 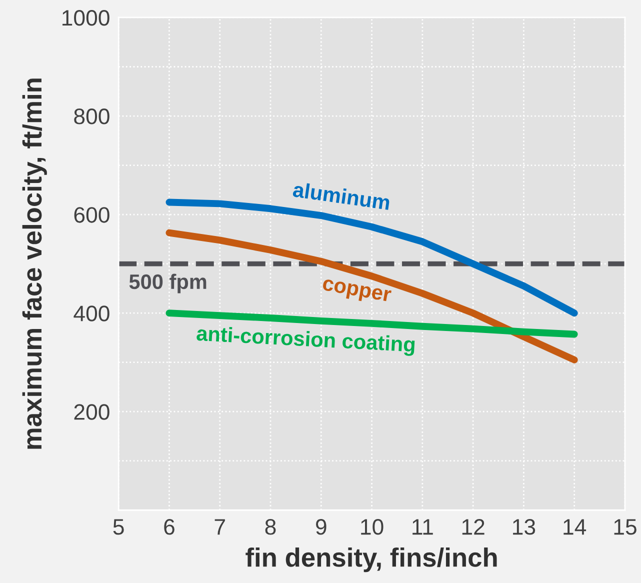 I want to click on y-axis-title: maximum face velocity, ft/min, so click(x=34, y=263).